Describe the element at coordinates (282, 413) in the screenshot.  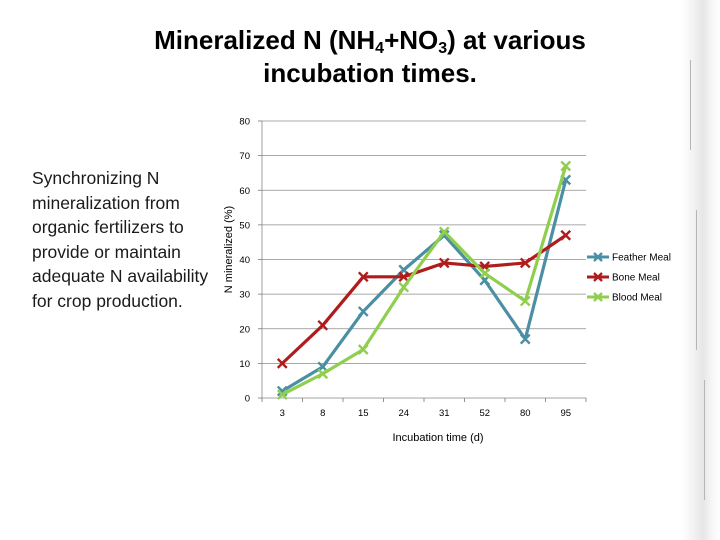
I see `x-tick-label: 3` at that location.